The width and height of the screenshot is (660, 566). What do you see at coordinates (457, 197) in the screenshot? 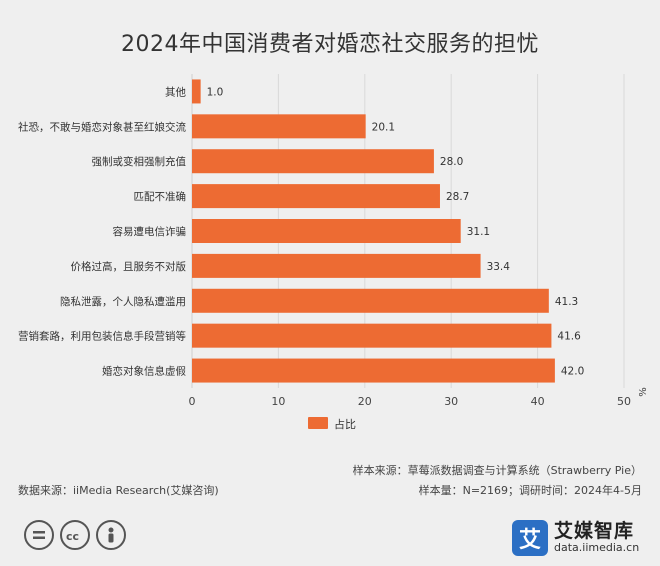
I see `data-label: 28.7` at bounding box center [457, 197].